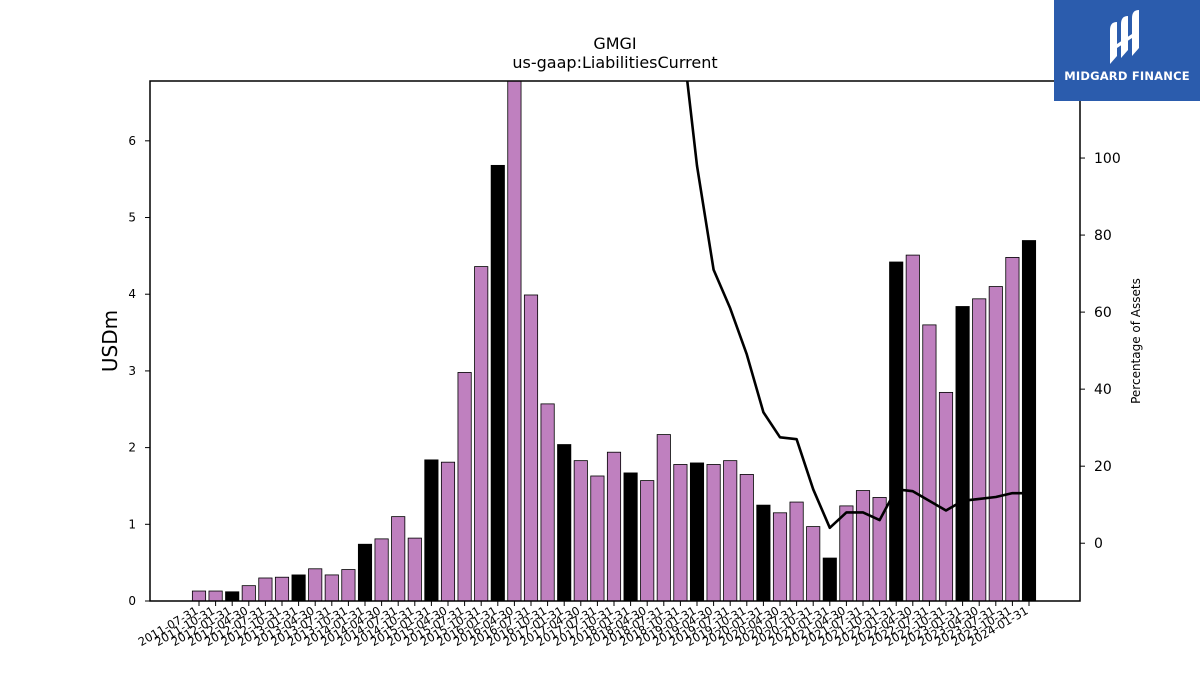  What do you see at coordinates (132, 371) in the screenshot?
I see `y-tick-label: 3` at bounding box center [132, 371].